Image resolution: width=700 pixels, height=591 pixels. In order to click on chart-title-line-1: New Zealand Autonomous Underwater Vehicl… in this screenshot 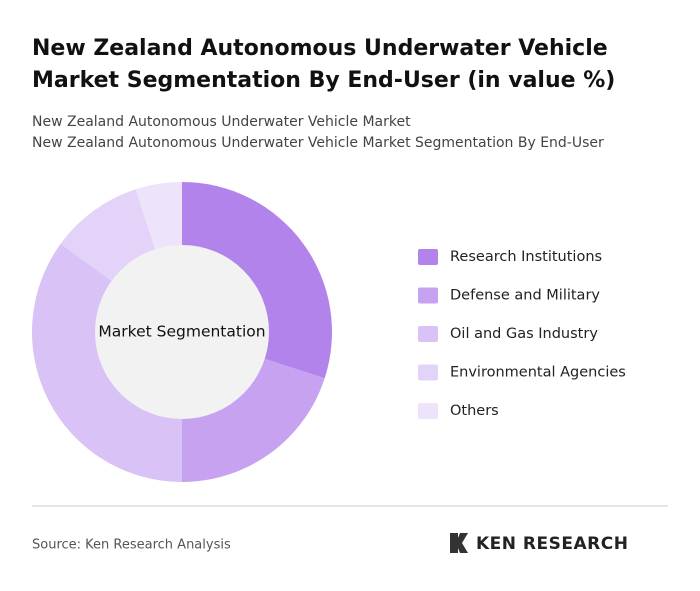, I will do `click(320, 48)`.